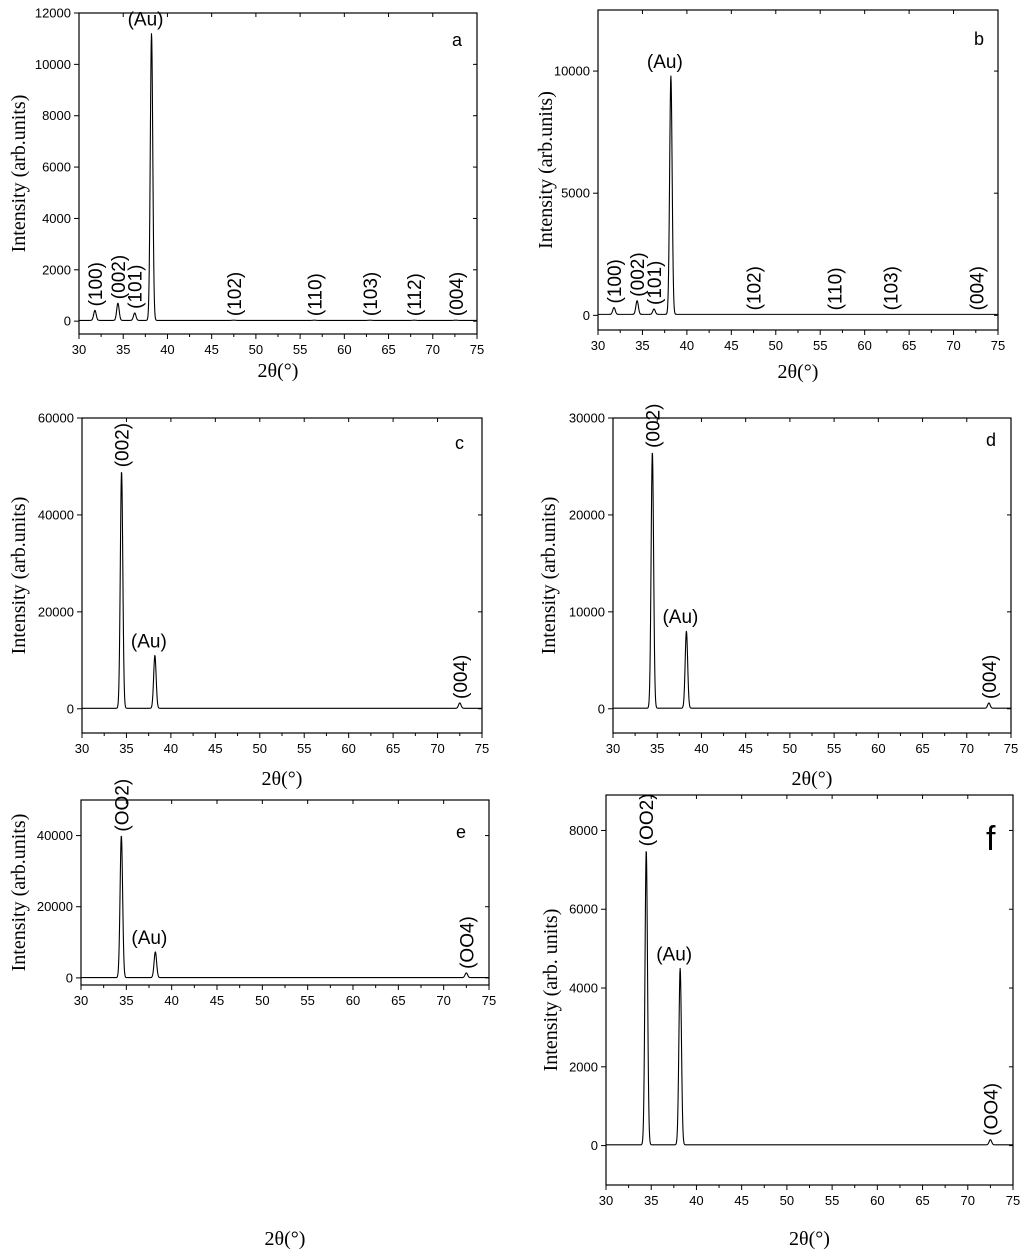  What do you see at coordinates (587, 514) in the screenshot?
I see `y-tick-label: 20000` at bounding box center [587, 514].